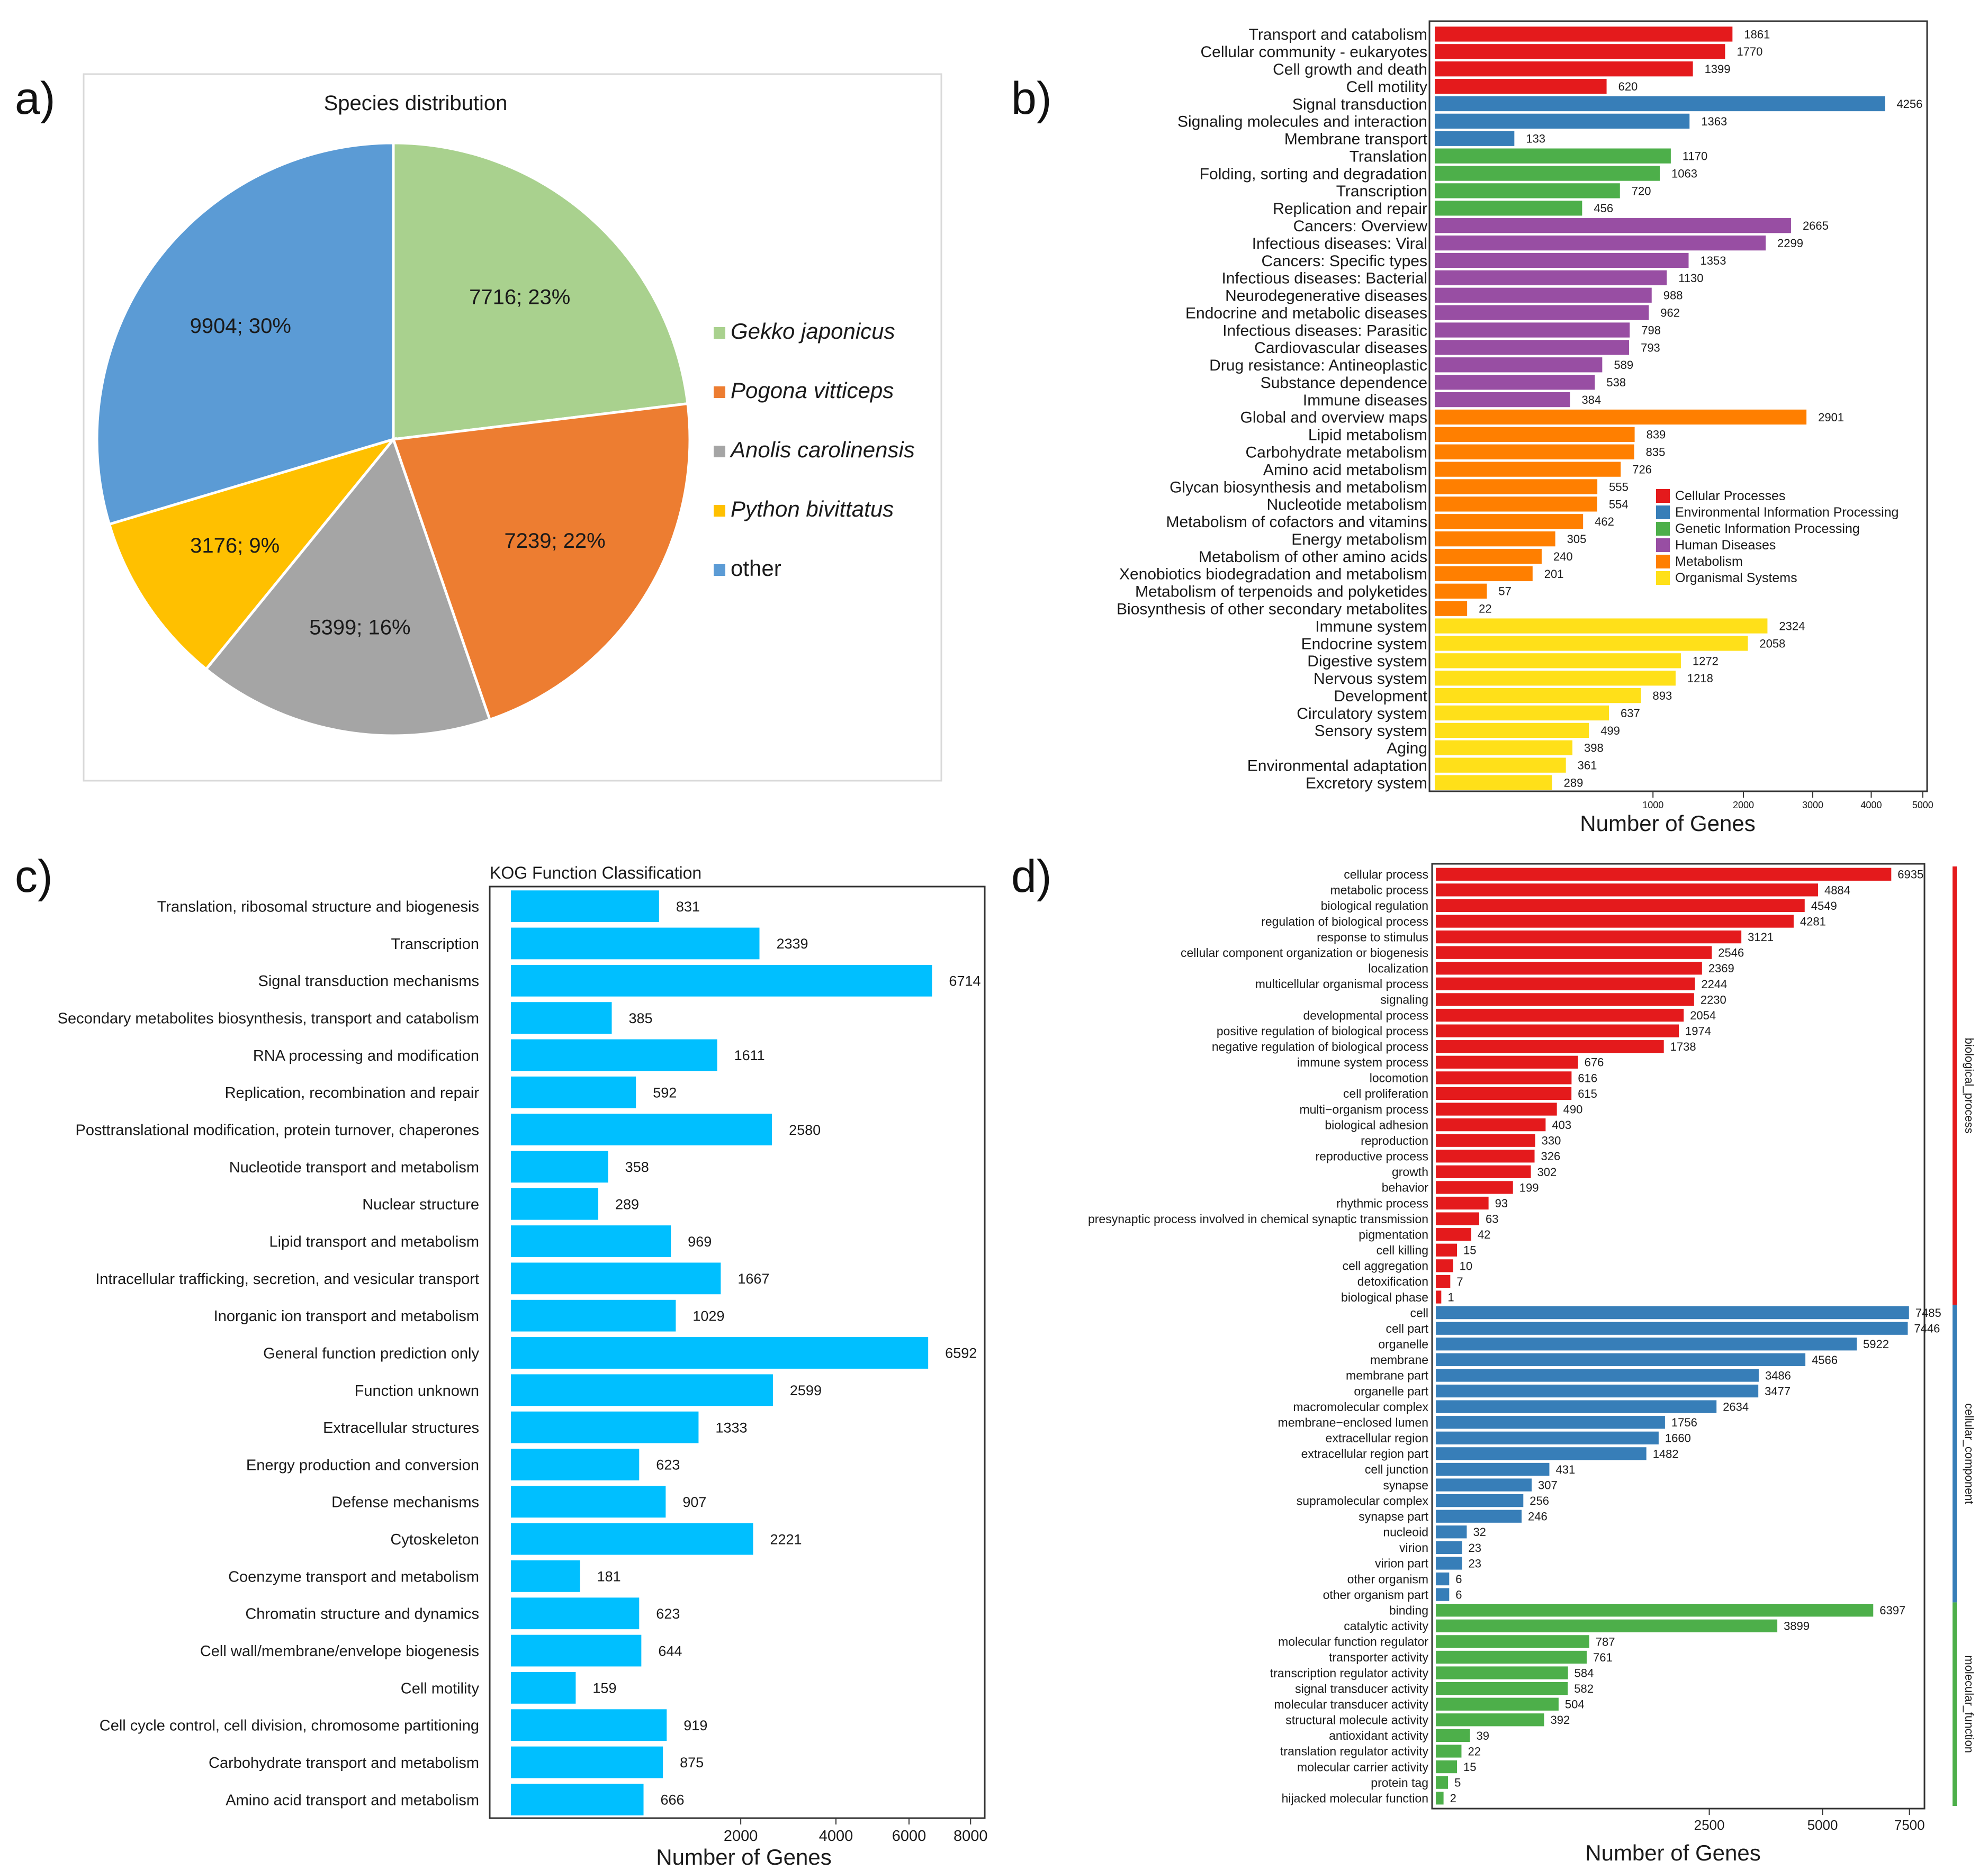 The image size is (1988, 1870). What do you see at coordinates (753, 1279) in the screenshot?
I see `value-label: 1667` at bounding box center [753, 1279].